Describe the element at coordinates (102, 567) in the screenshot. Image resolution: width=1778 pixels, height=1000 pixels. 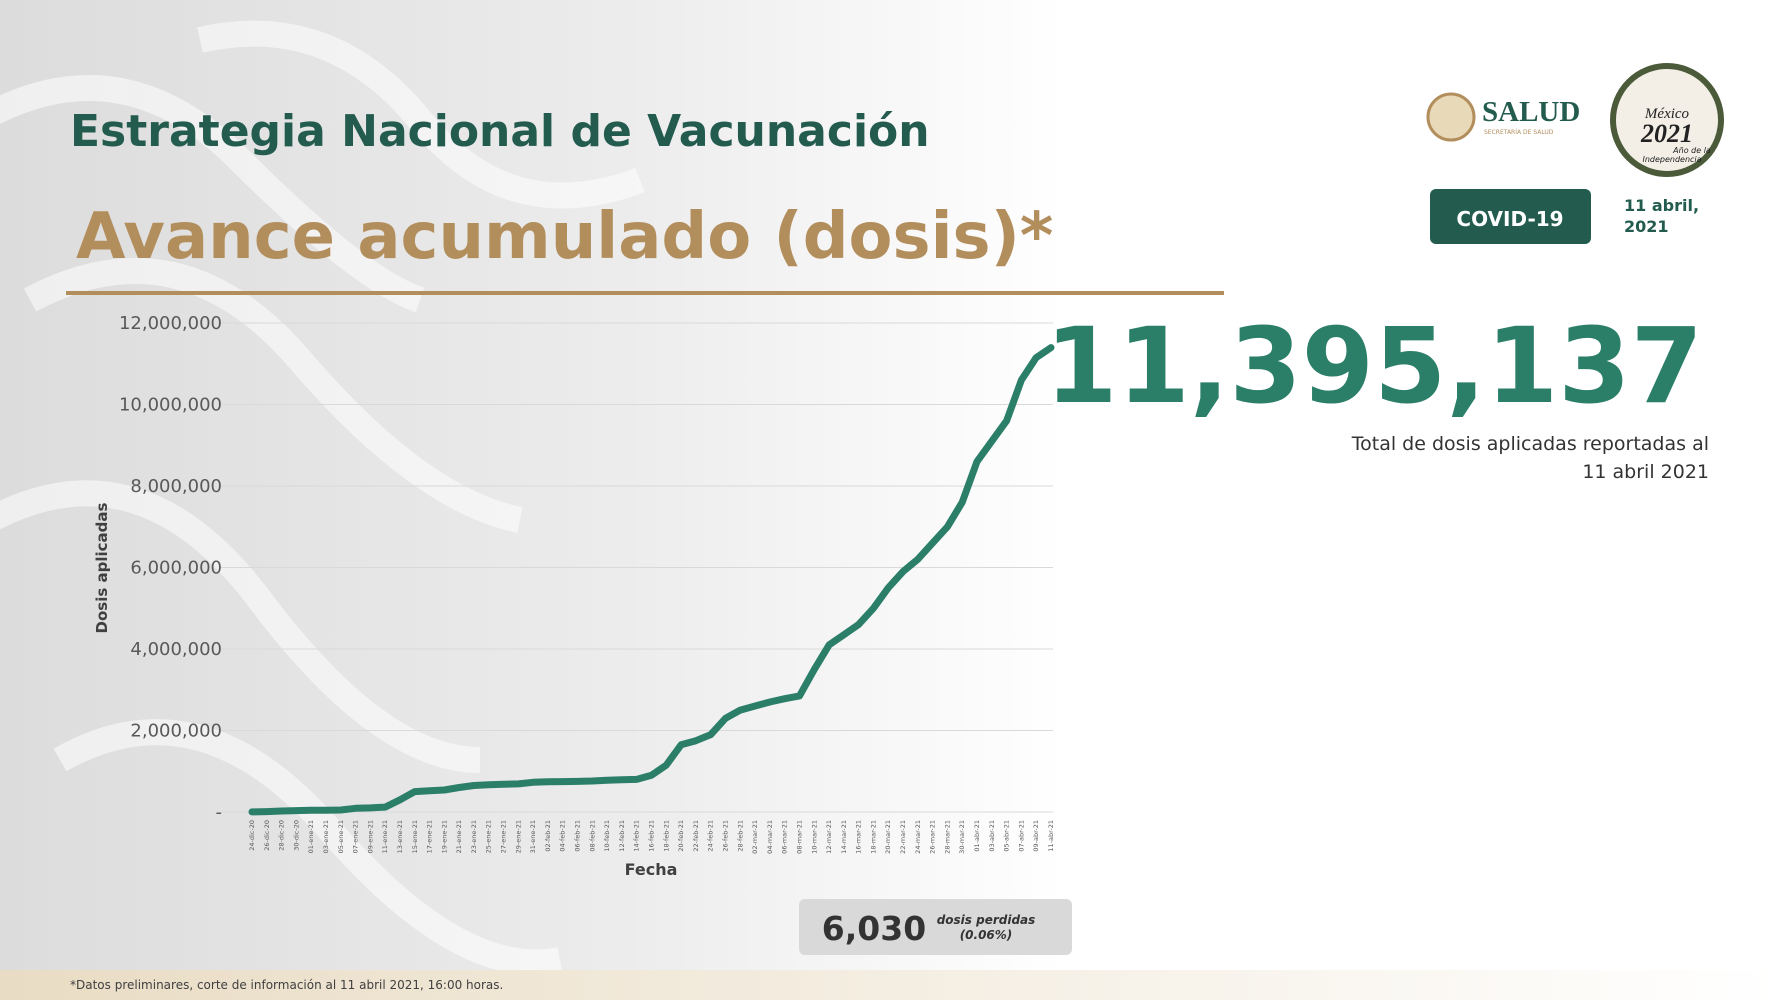
I see `y-axis-label: Dosis aplicadas` at that location.